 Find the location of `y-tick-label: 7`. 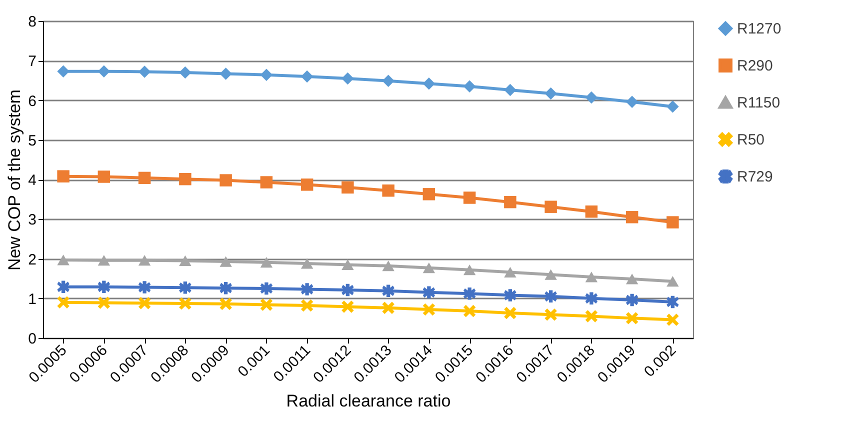

y-tick-label: 7 is located at coordinates (32, 61).